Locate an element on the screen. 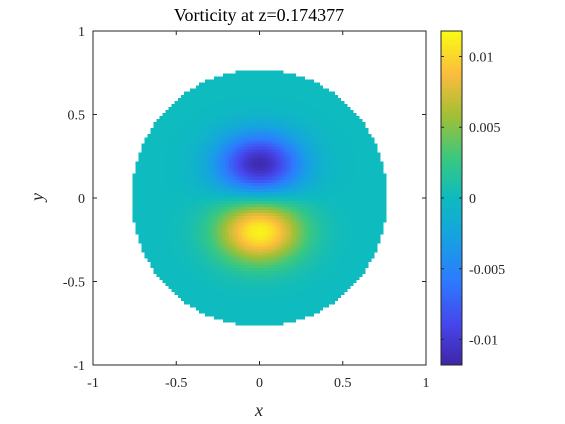  colorbar-gradient is located at coordinates (451, 198).